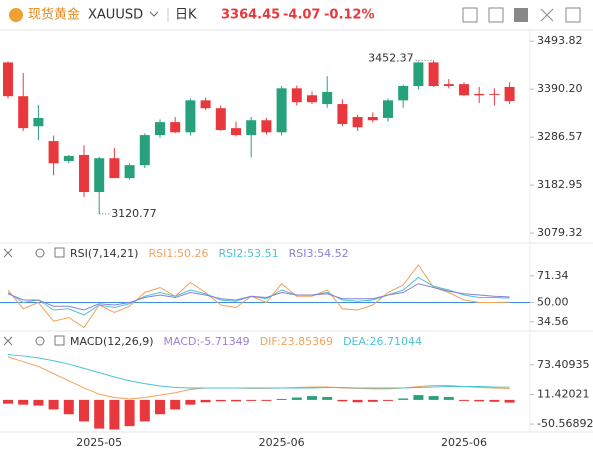 The image size is (593, 456). I want to click on y-tick-label: 50.00, so click(553, 302).